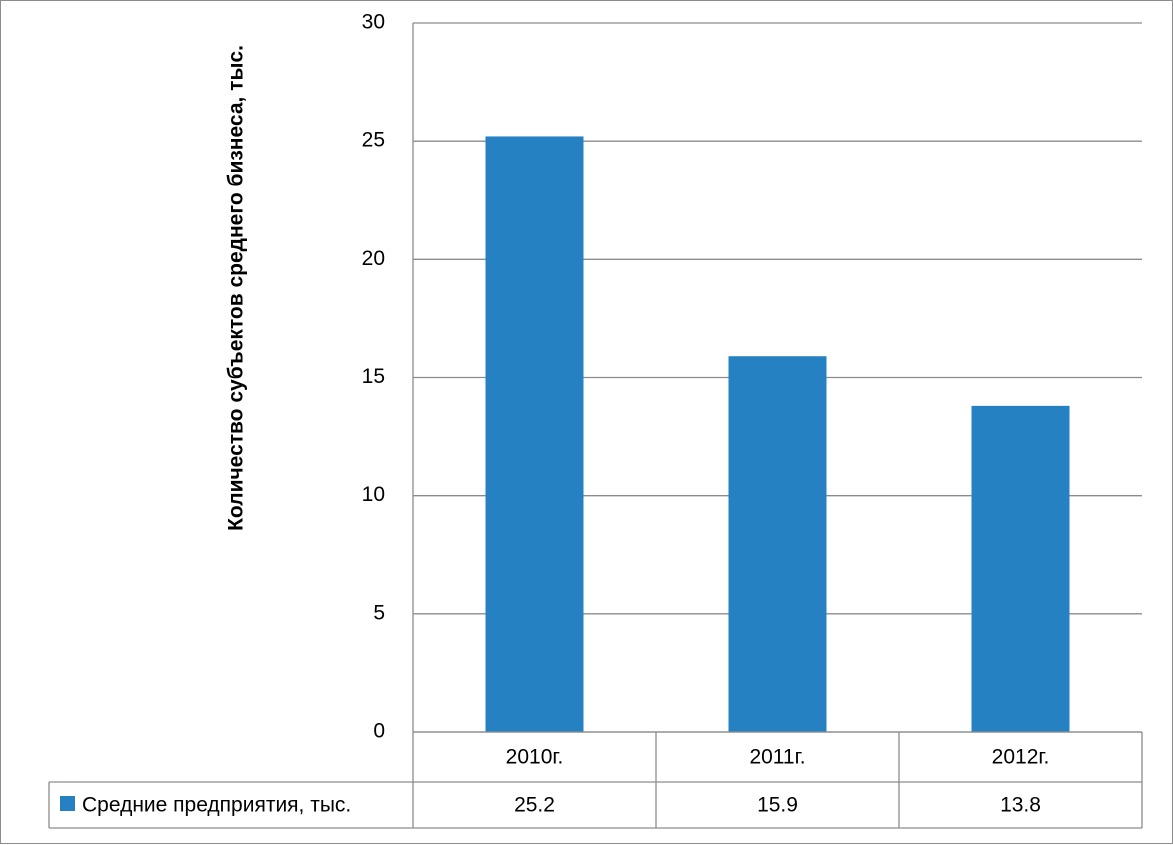 The width and height of the screenshot is (1173, 845). Describe the element at coordinates (535, 757) in the screenshot. I see `x-tick-label: 2010г.` at that location.